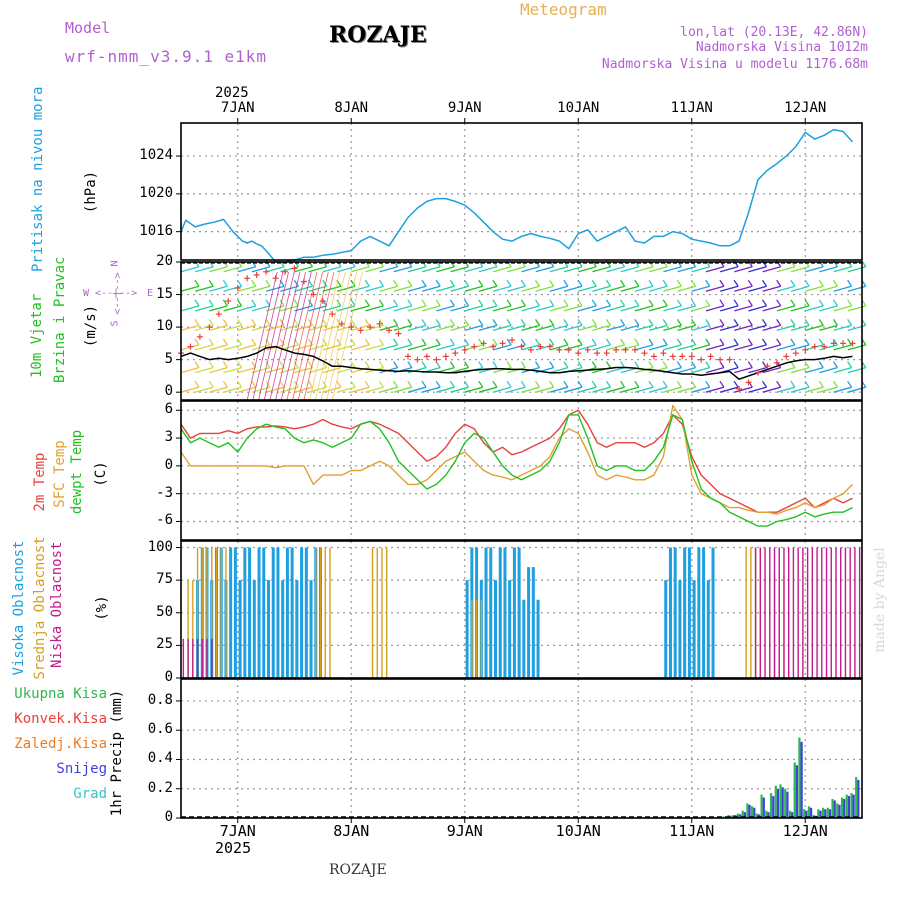 This screenshot has width=900, height=900. What do you see at coordinates (273, 336) in the screenshot?
I see `wind-strong-barb` at bounding box center [273, 336].